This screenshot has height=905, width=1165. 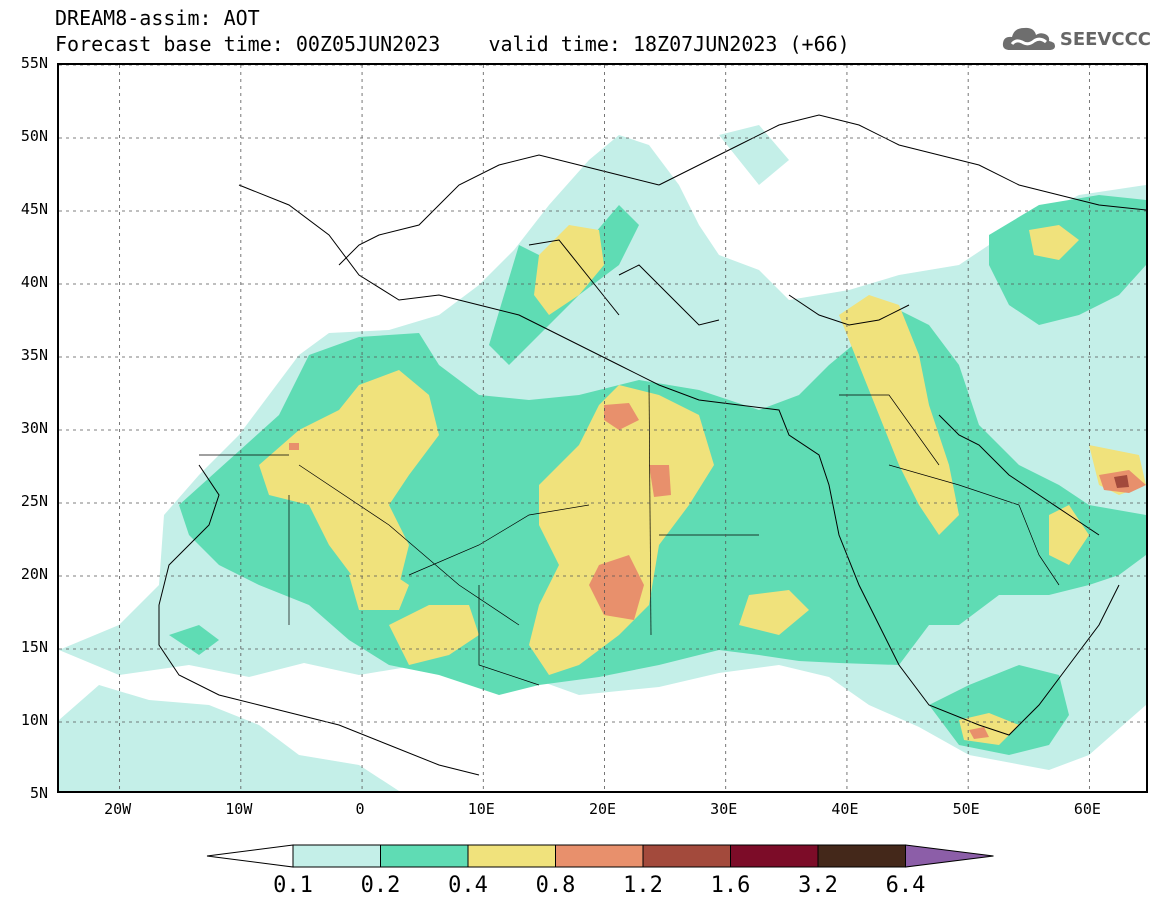 I want to click on colorbar-label: 0.2, so click(x=380, y=885).